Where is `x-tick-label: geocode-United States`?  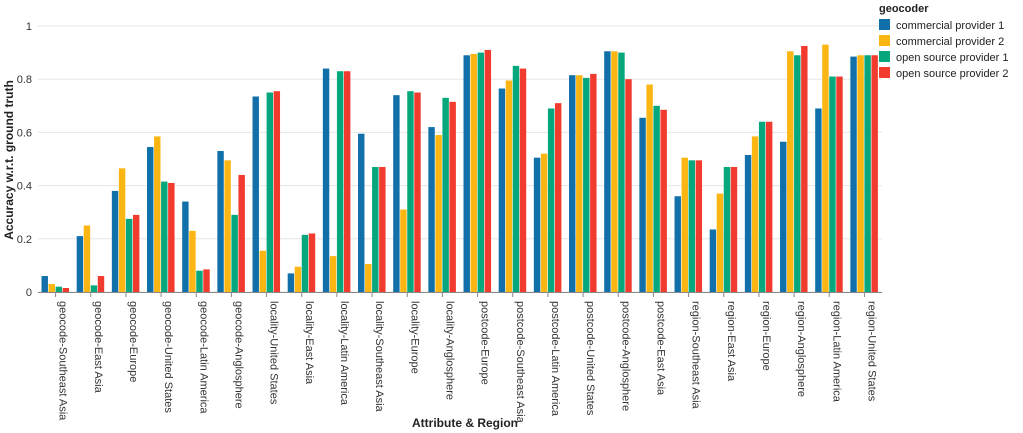 x-tick-label: geocode-United States is located at coordinates (168, 357).